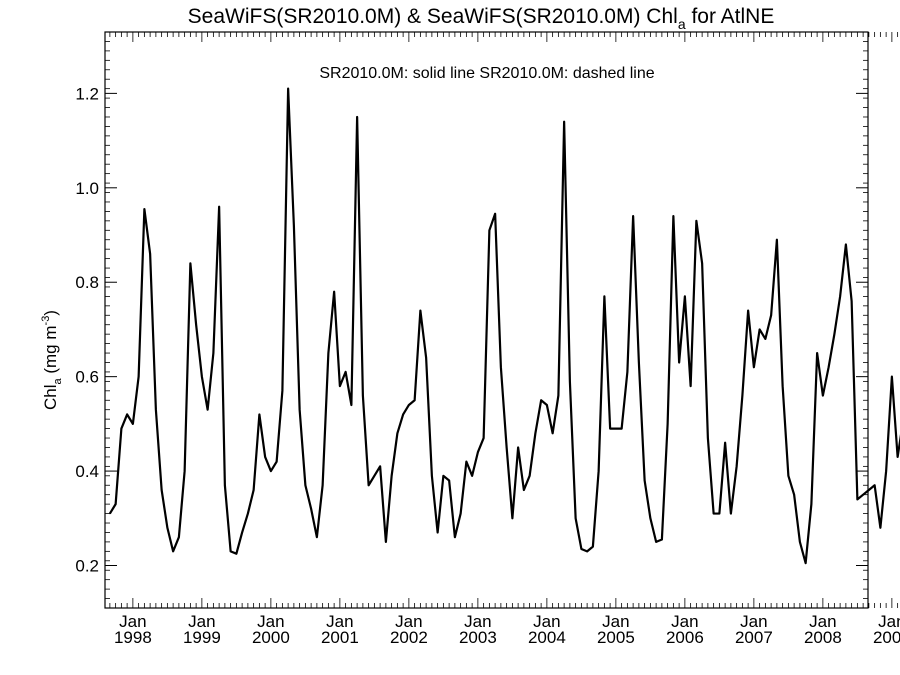  What do you see at coordinates (616, 637) in the screenshot?
I see `x-year-label: 2005` at bounding box center [616, 637].